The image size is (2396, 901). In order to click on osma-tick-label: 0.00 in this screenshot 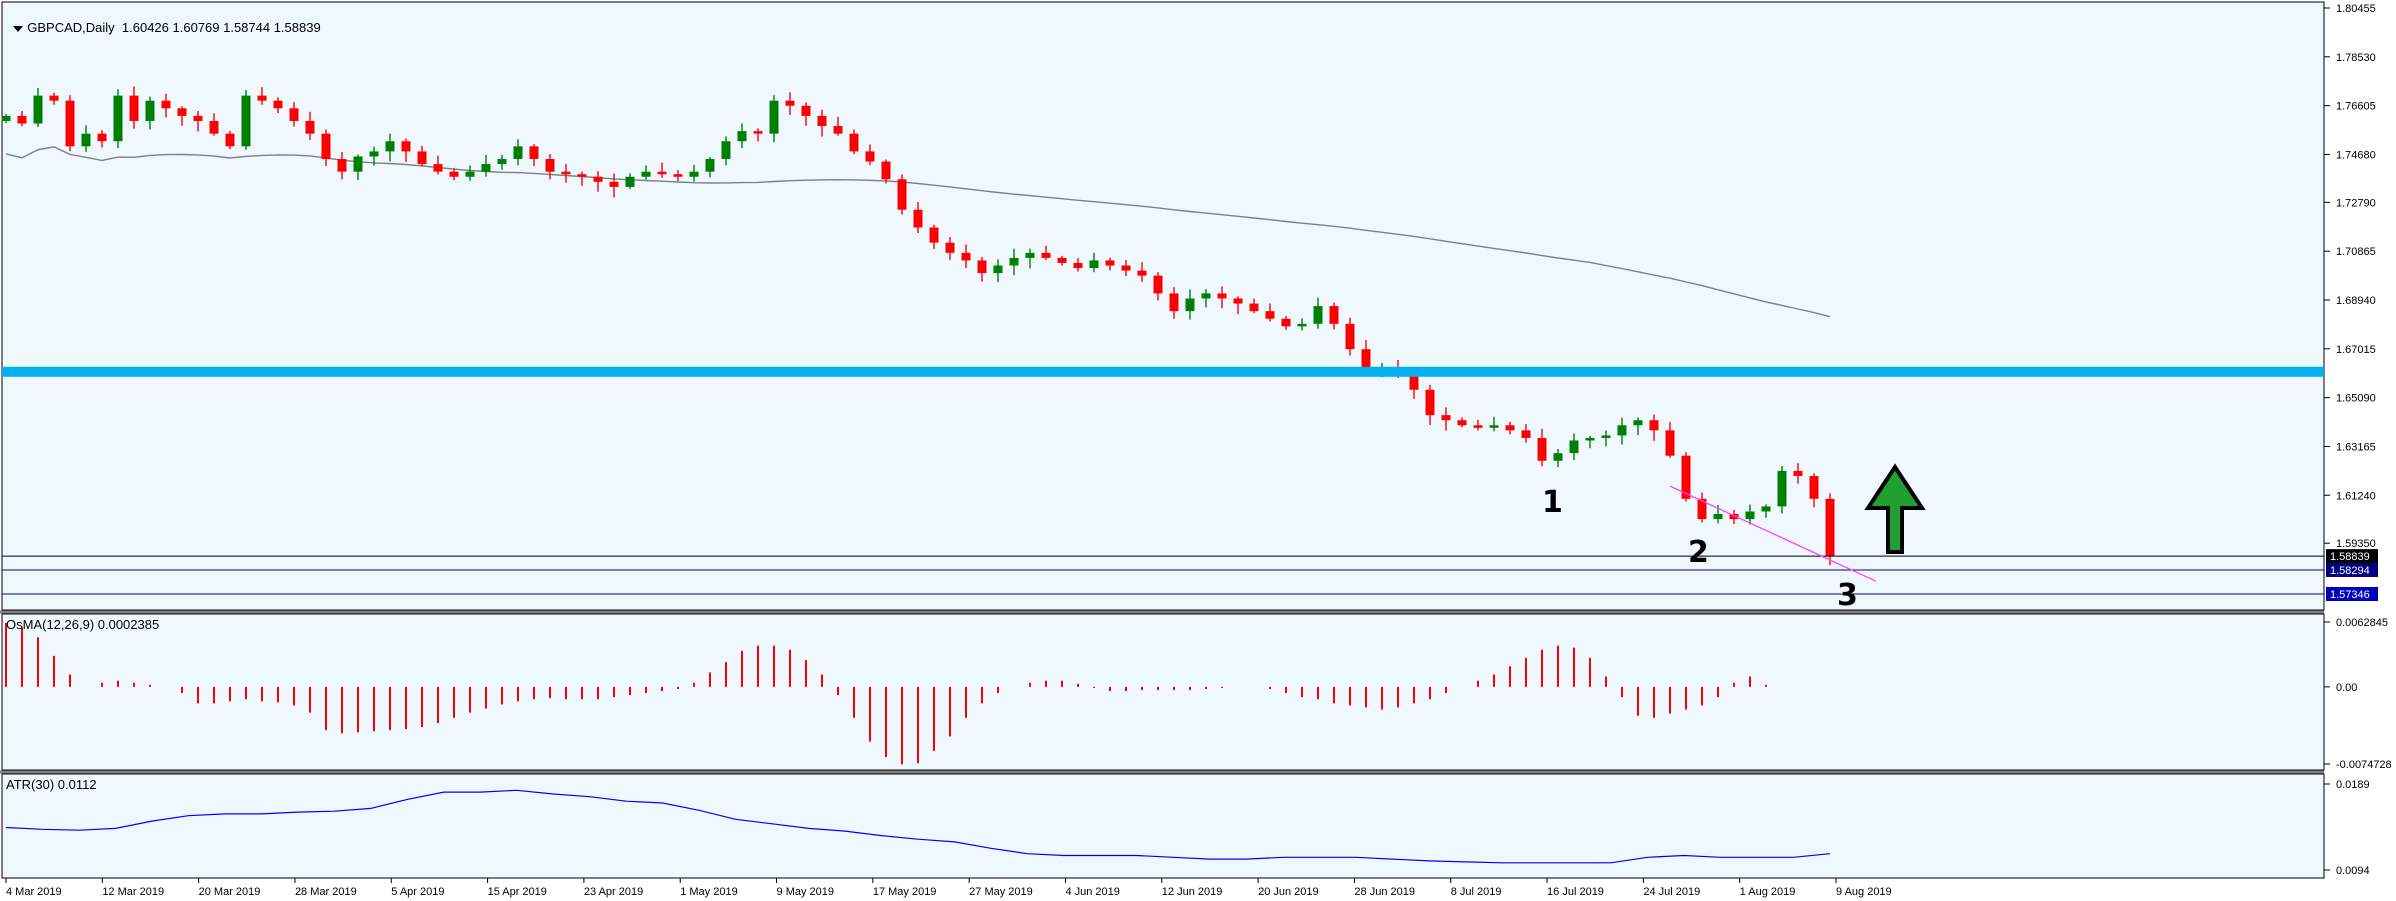, I will do `click(2346, 688)`.